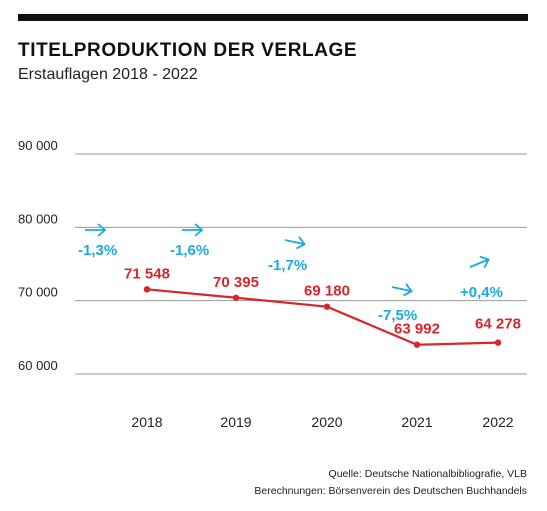  Describe the element at coordinates (38, 292) in the screenshot. I see `y-tick-label: 70 000` at that location.